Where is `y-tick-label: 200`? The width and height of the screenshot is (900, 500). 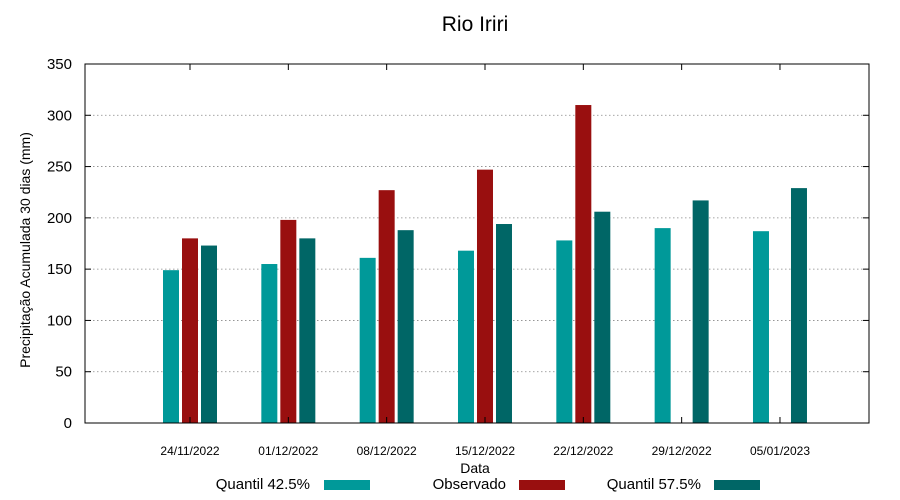
y-tick-label: 200 is located at coordinates (59, 218).